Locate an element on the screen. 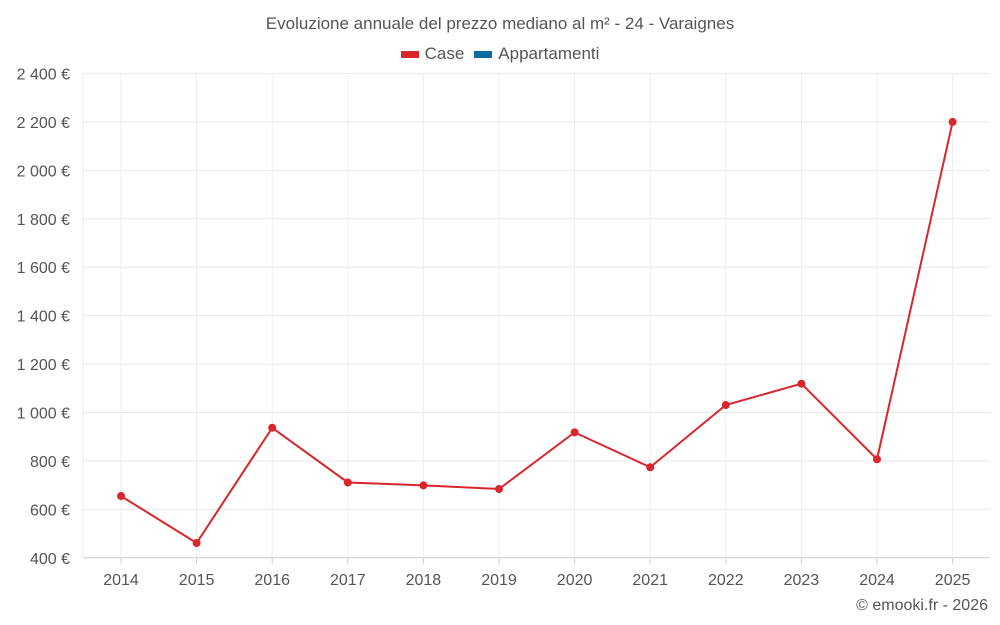 The height and width of the screenshot is (625, 1000). y-tick-label: 1 000 € is located at coordinates (43, 414).